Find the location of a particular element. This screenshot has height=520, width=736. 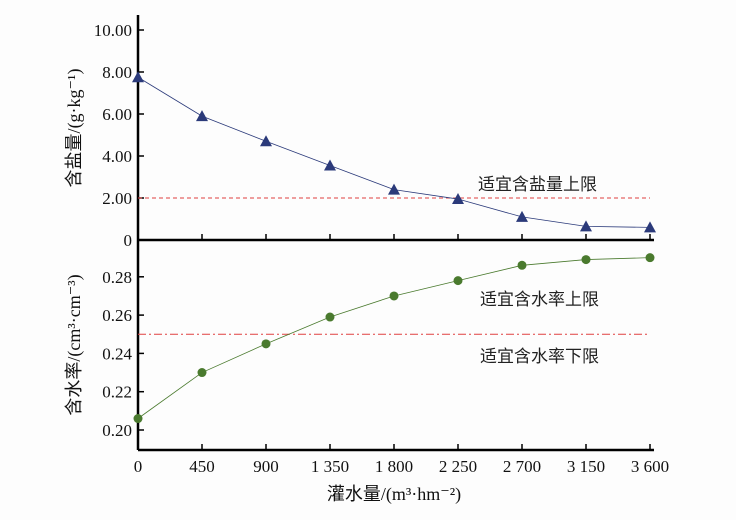

x-tick-label: 3 600 is located at coordinates (650, 466).